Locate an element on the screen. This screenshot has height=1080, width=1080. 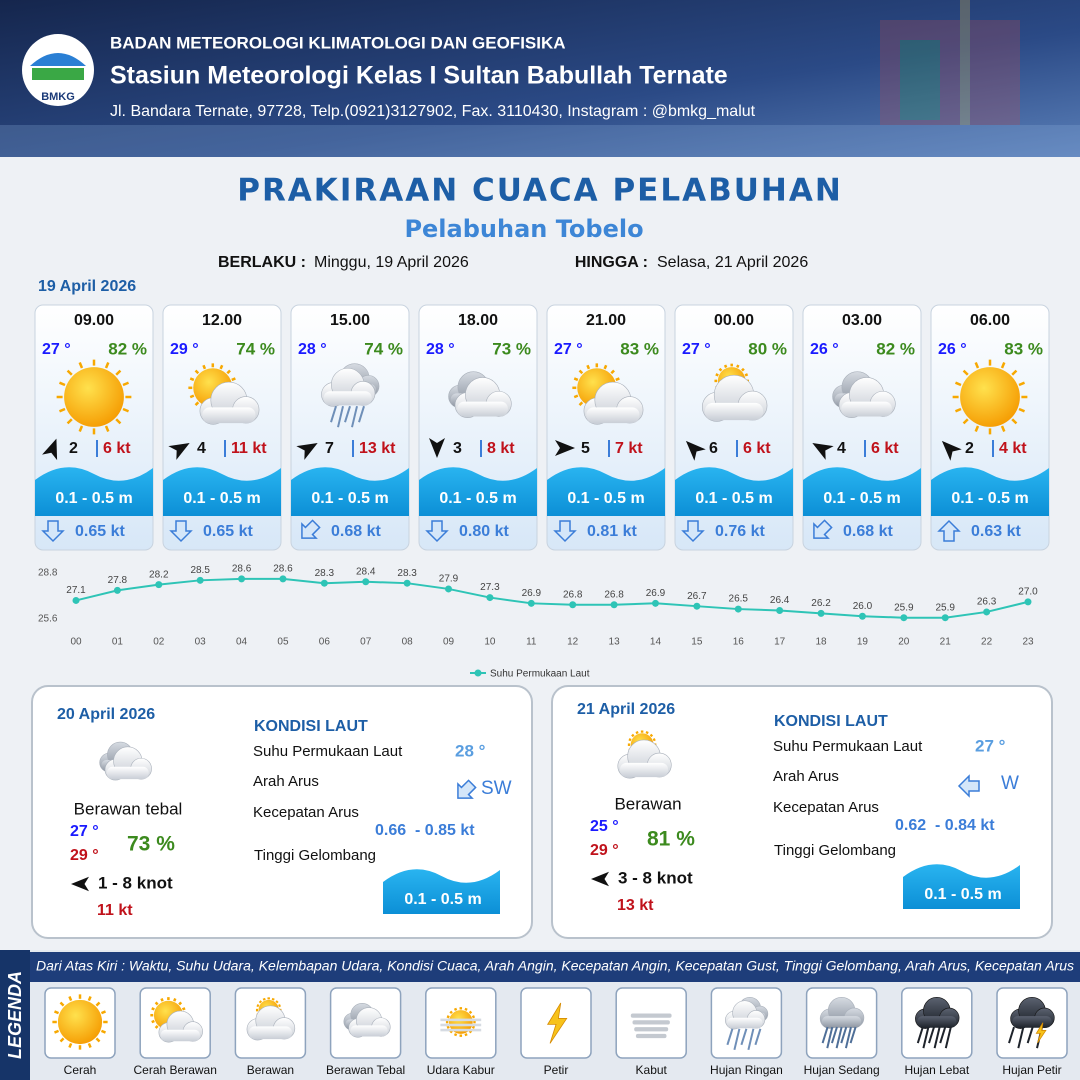
temperature: 29 ° is located at coordinates (184, 349).